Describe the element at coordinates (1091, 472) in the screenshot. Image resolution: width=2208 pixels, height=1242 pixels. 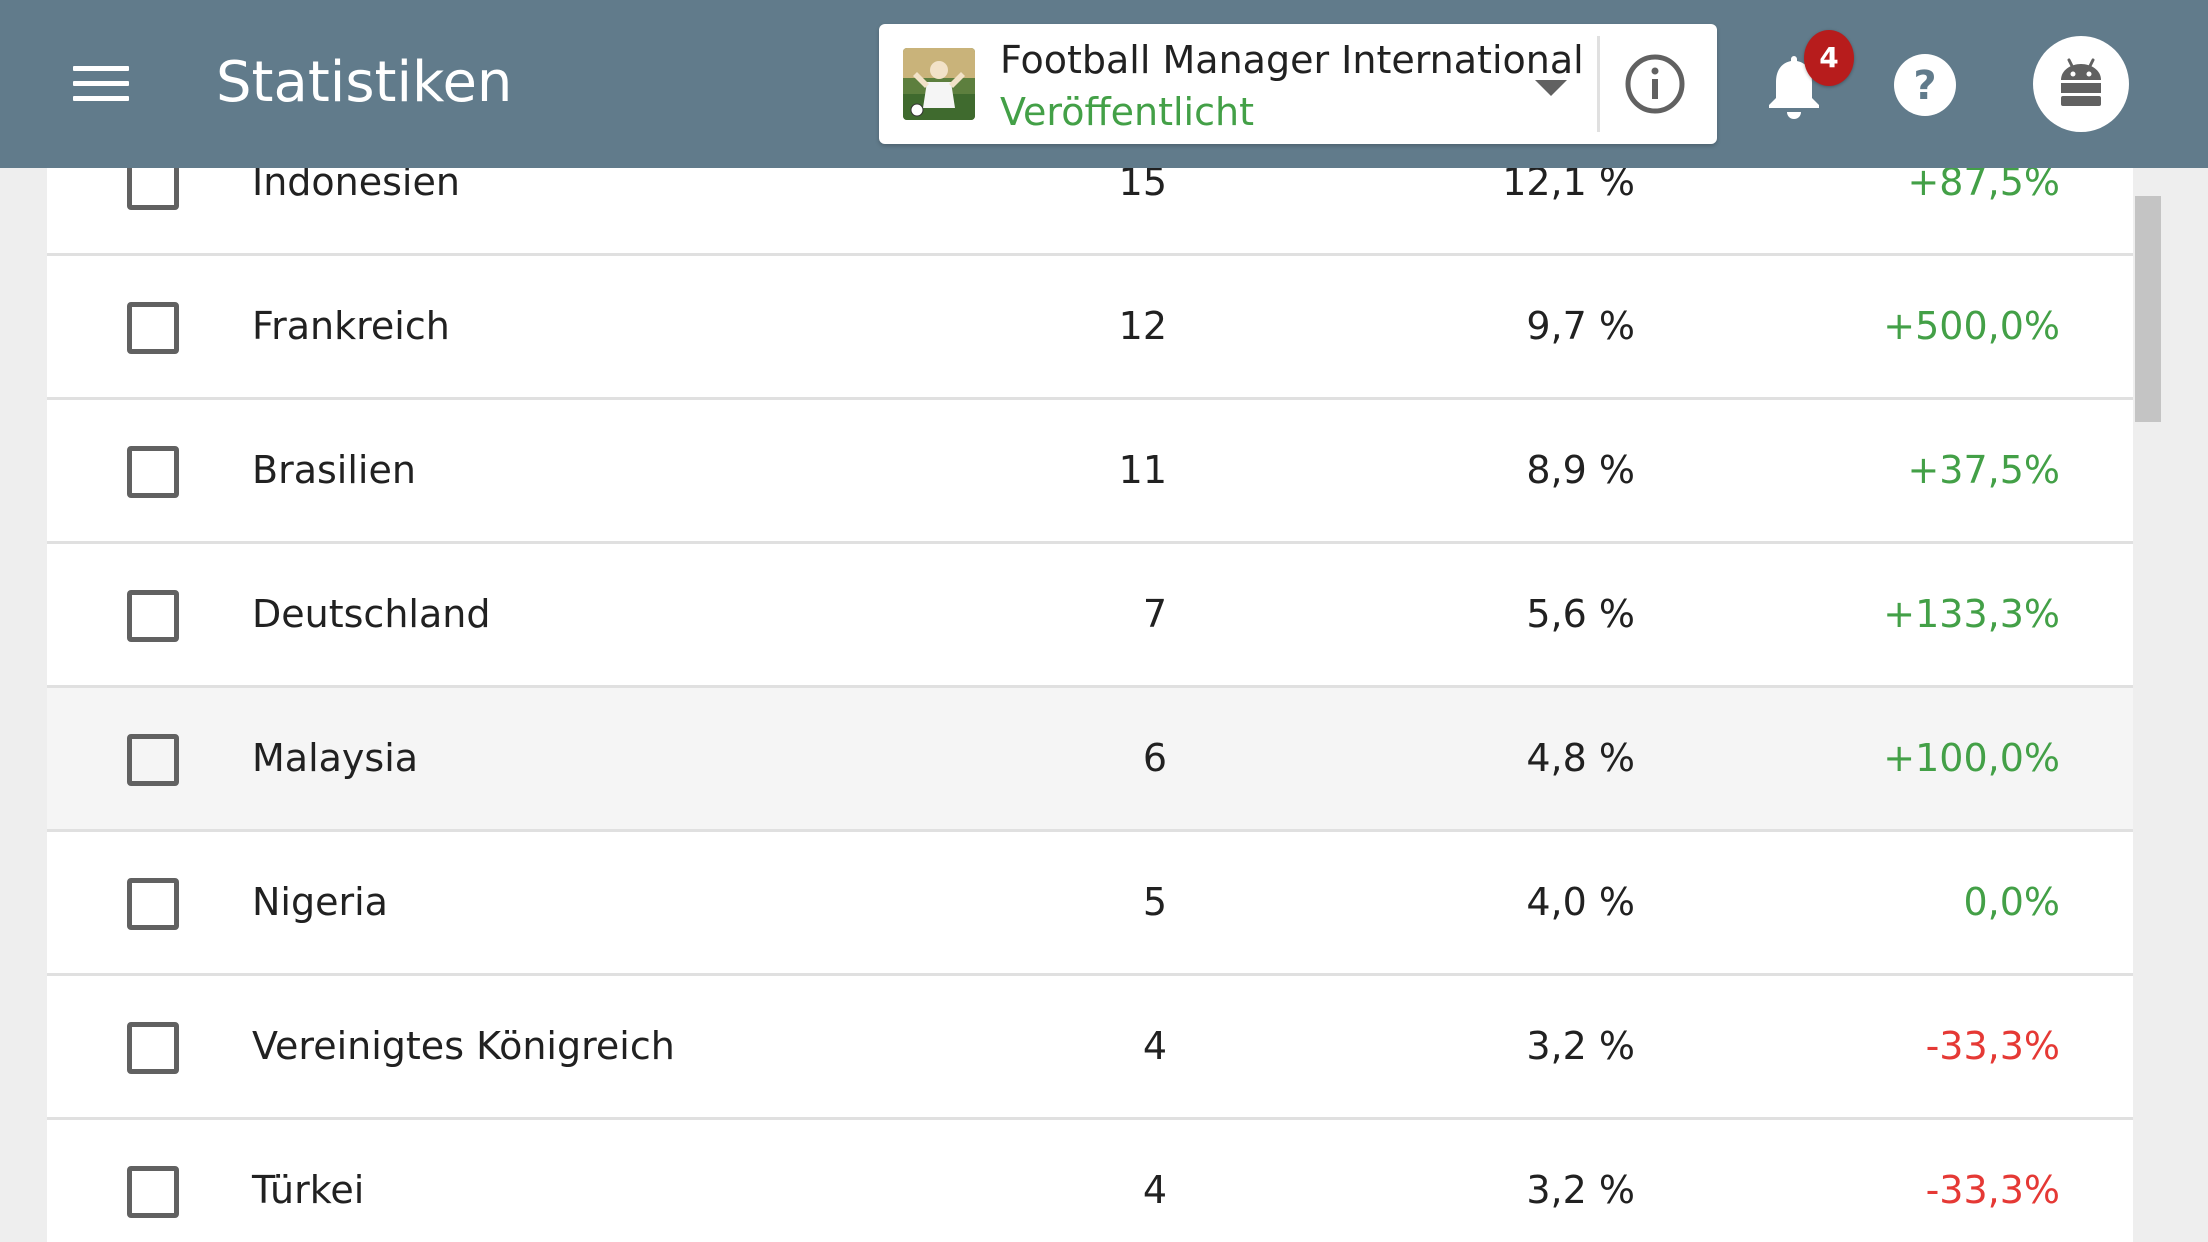
I see `table-row: Brasilien 11 8,9 % +37,5%` at that location.